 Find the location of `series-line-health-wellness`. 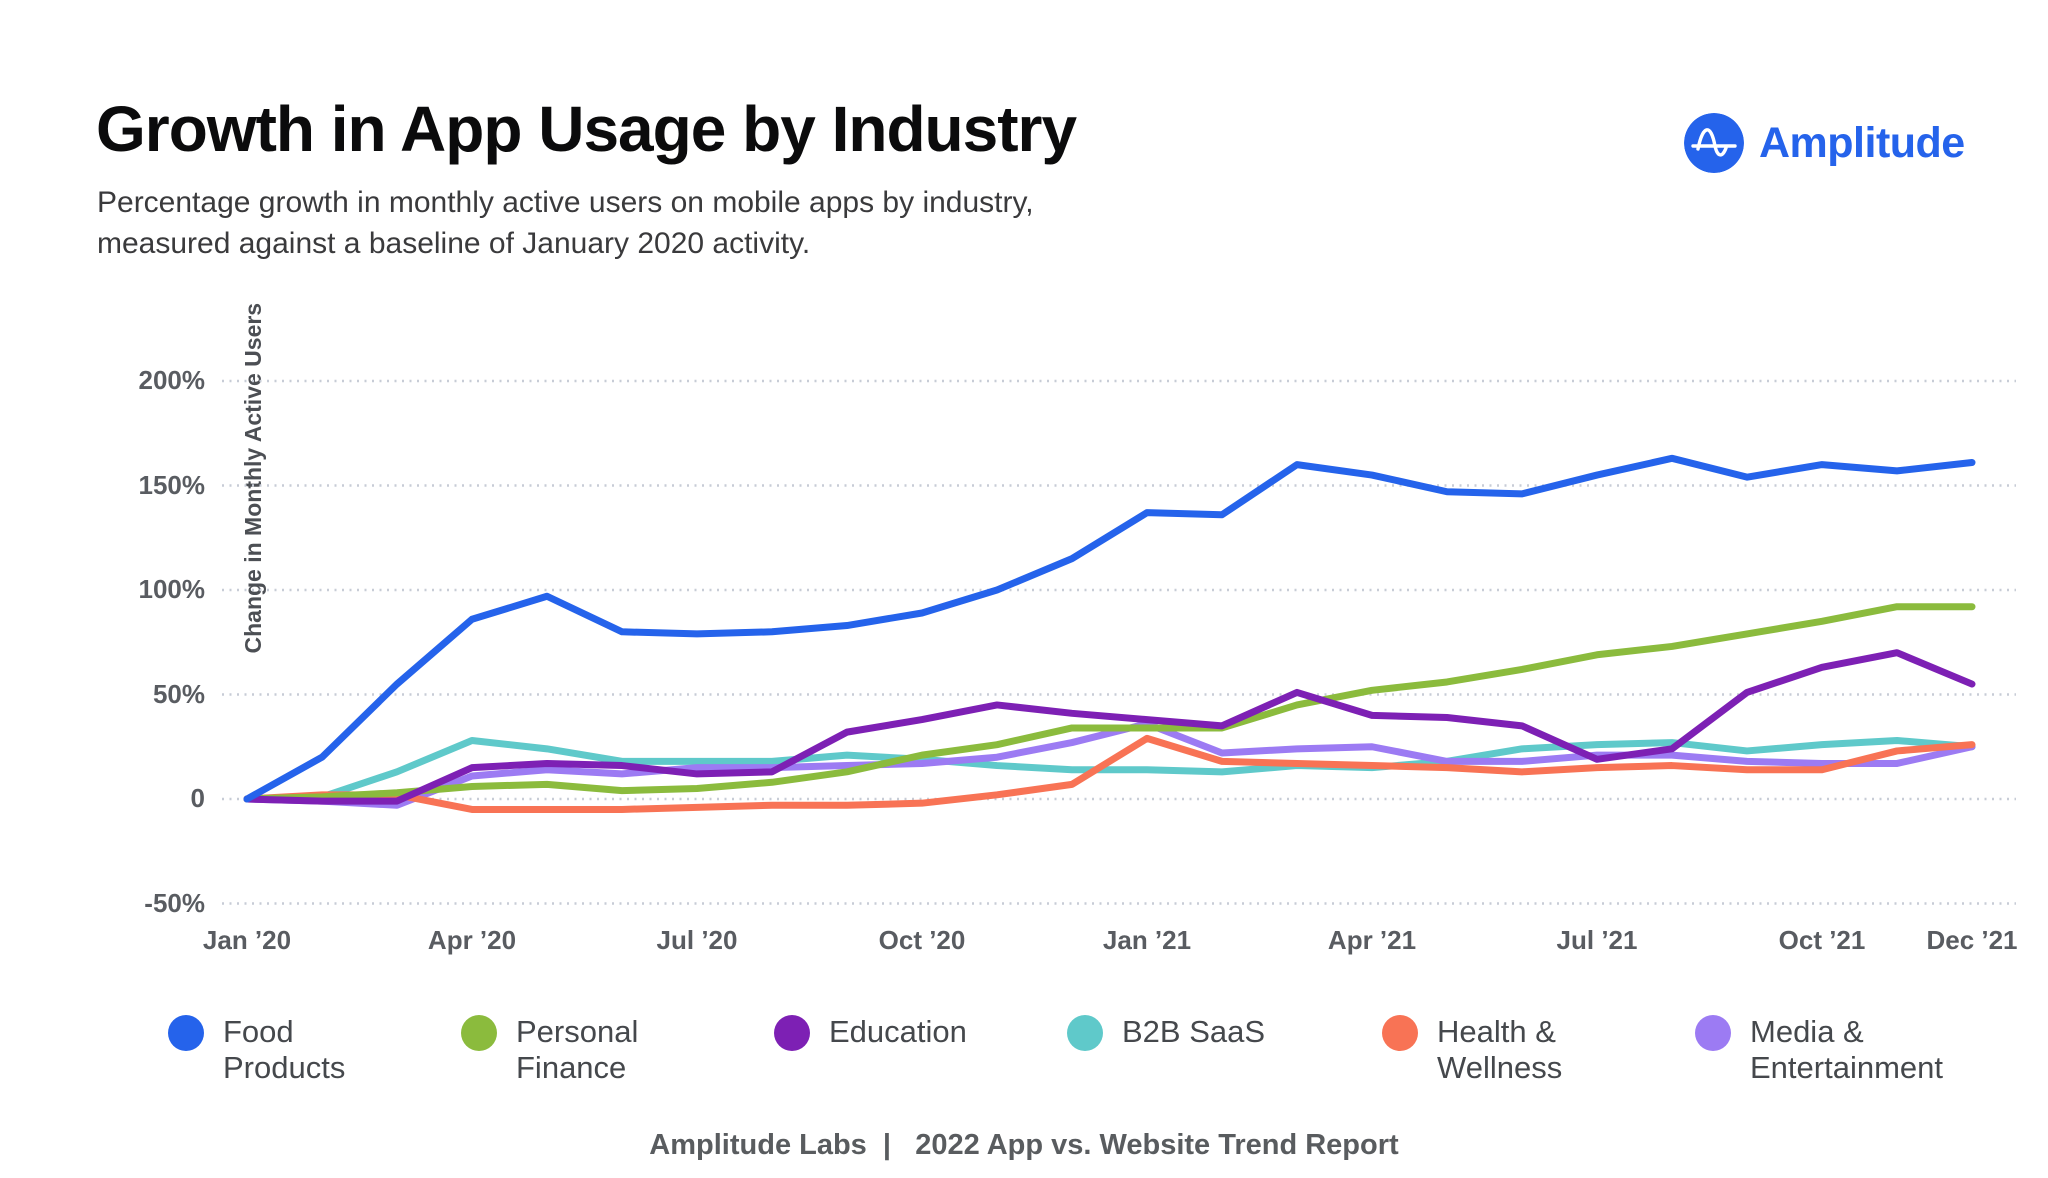

series-line-health-wellness is located at coordinates (1109, 773).